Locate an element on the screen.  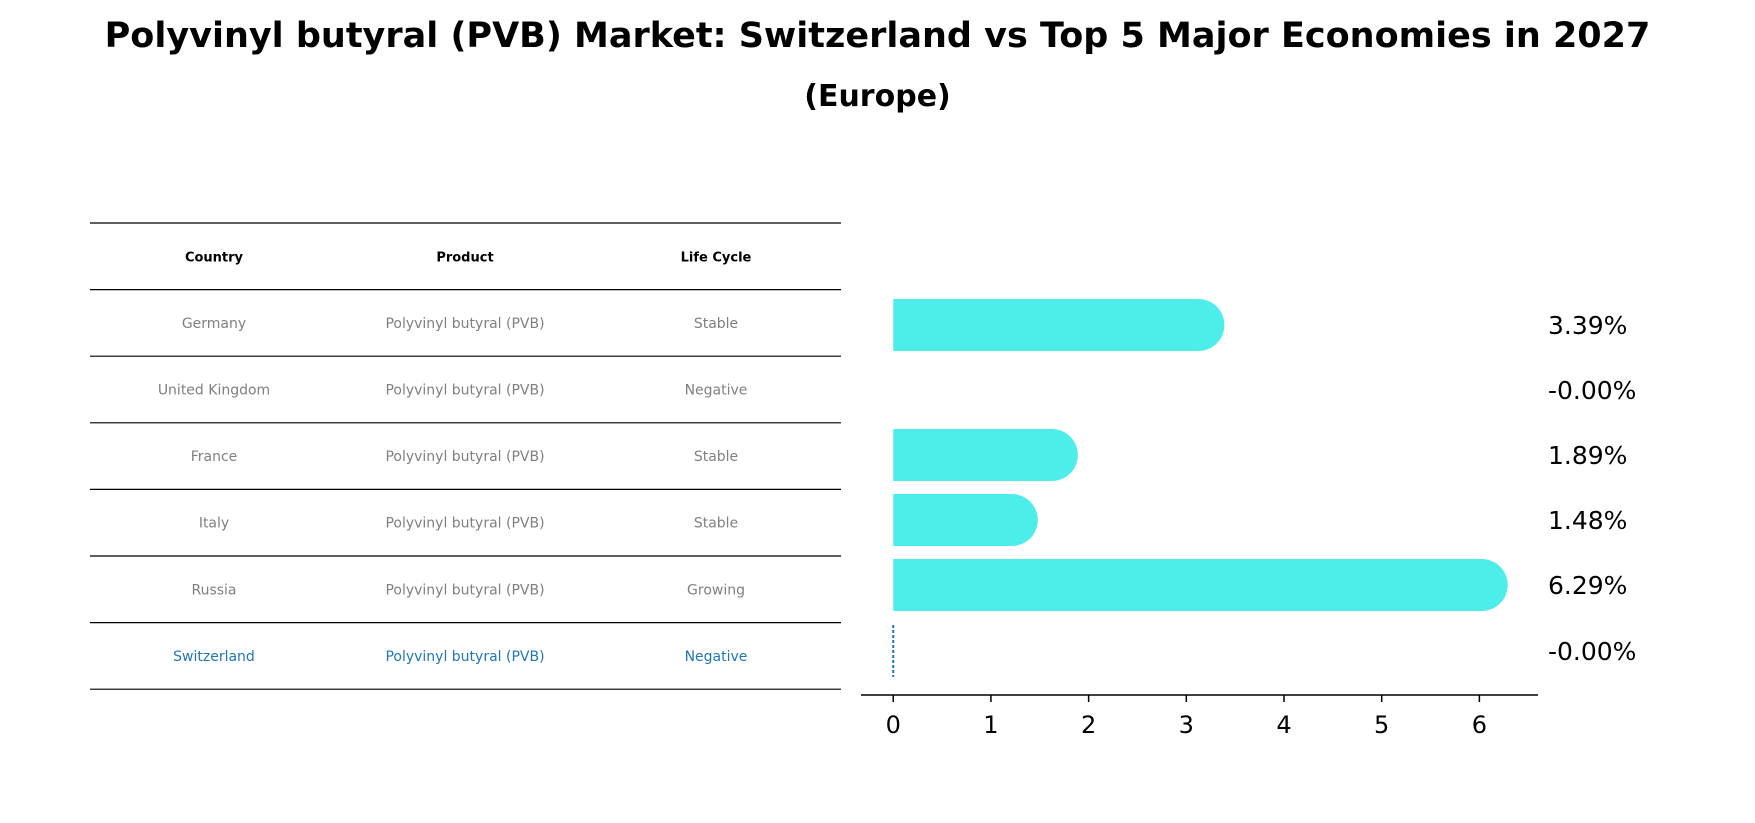
table-cell-country: Russia is located at coordinates (213, 590).